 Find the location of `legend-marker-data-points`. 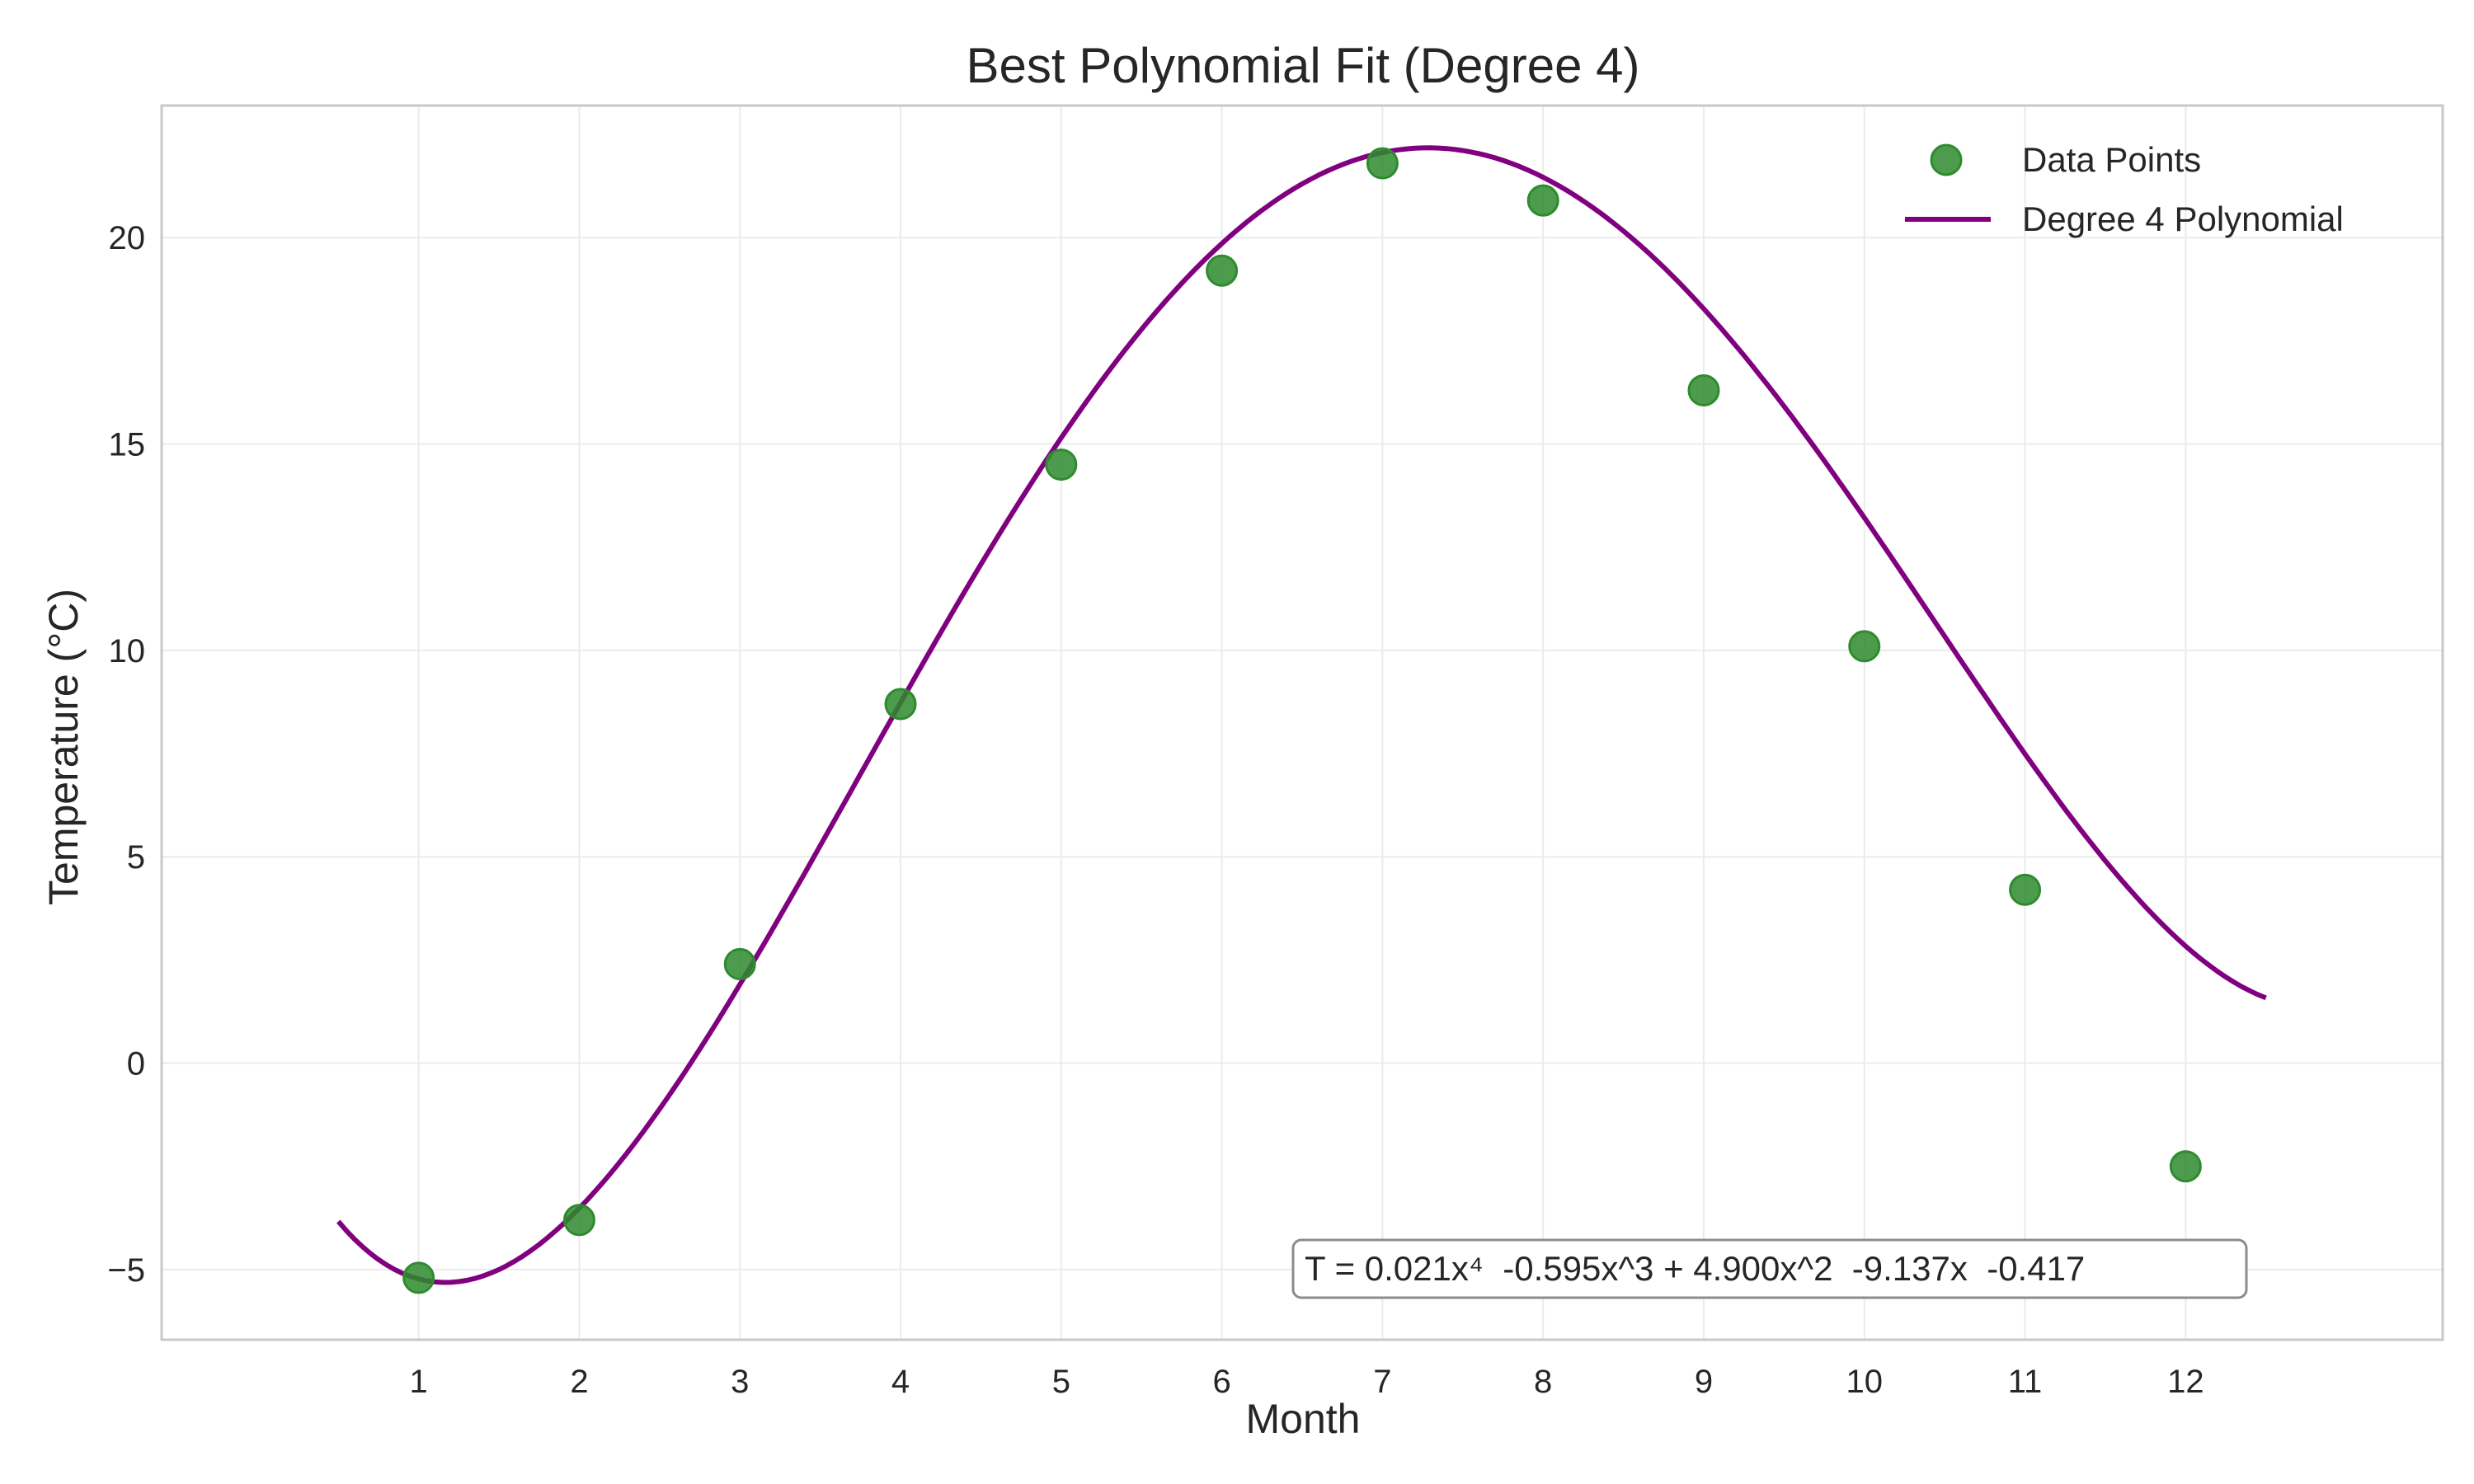

legend-marker-data-points is located at coordinates (1946, 159).